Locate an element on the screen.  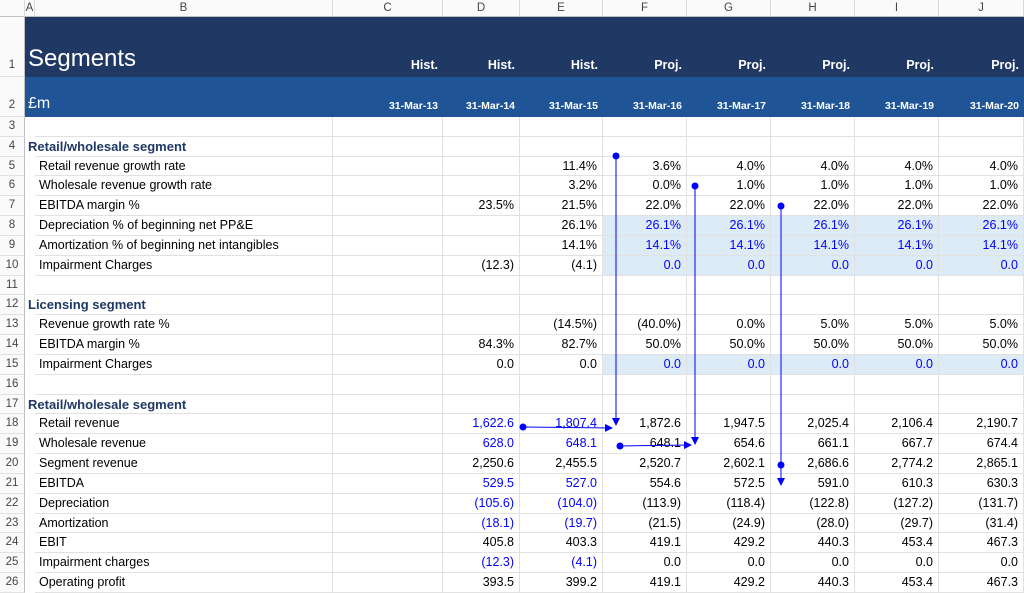
cell-value: (127.2) is located at coordinates (897, 503).